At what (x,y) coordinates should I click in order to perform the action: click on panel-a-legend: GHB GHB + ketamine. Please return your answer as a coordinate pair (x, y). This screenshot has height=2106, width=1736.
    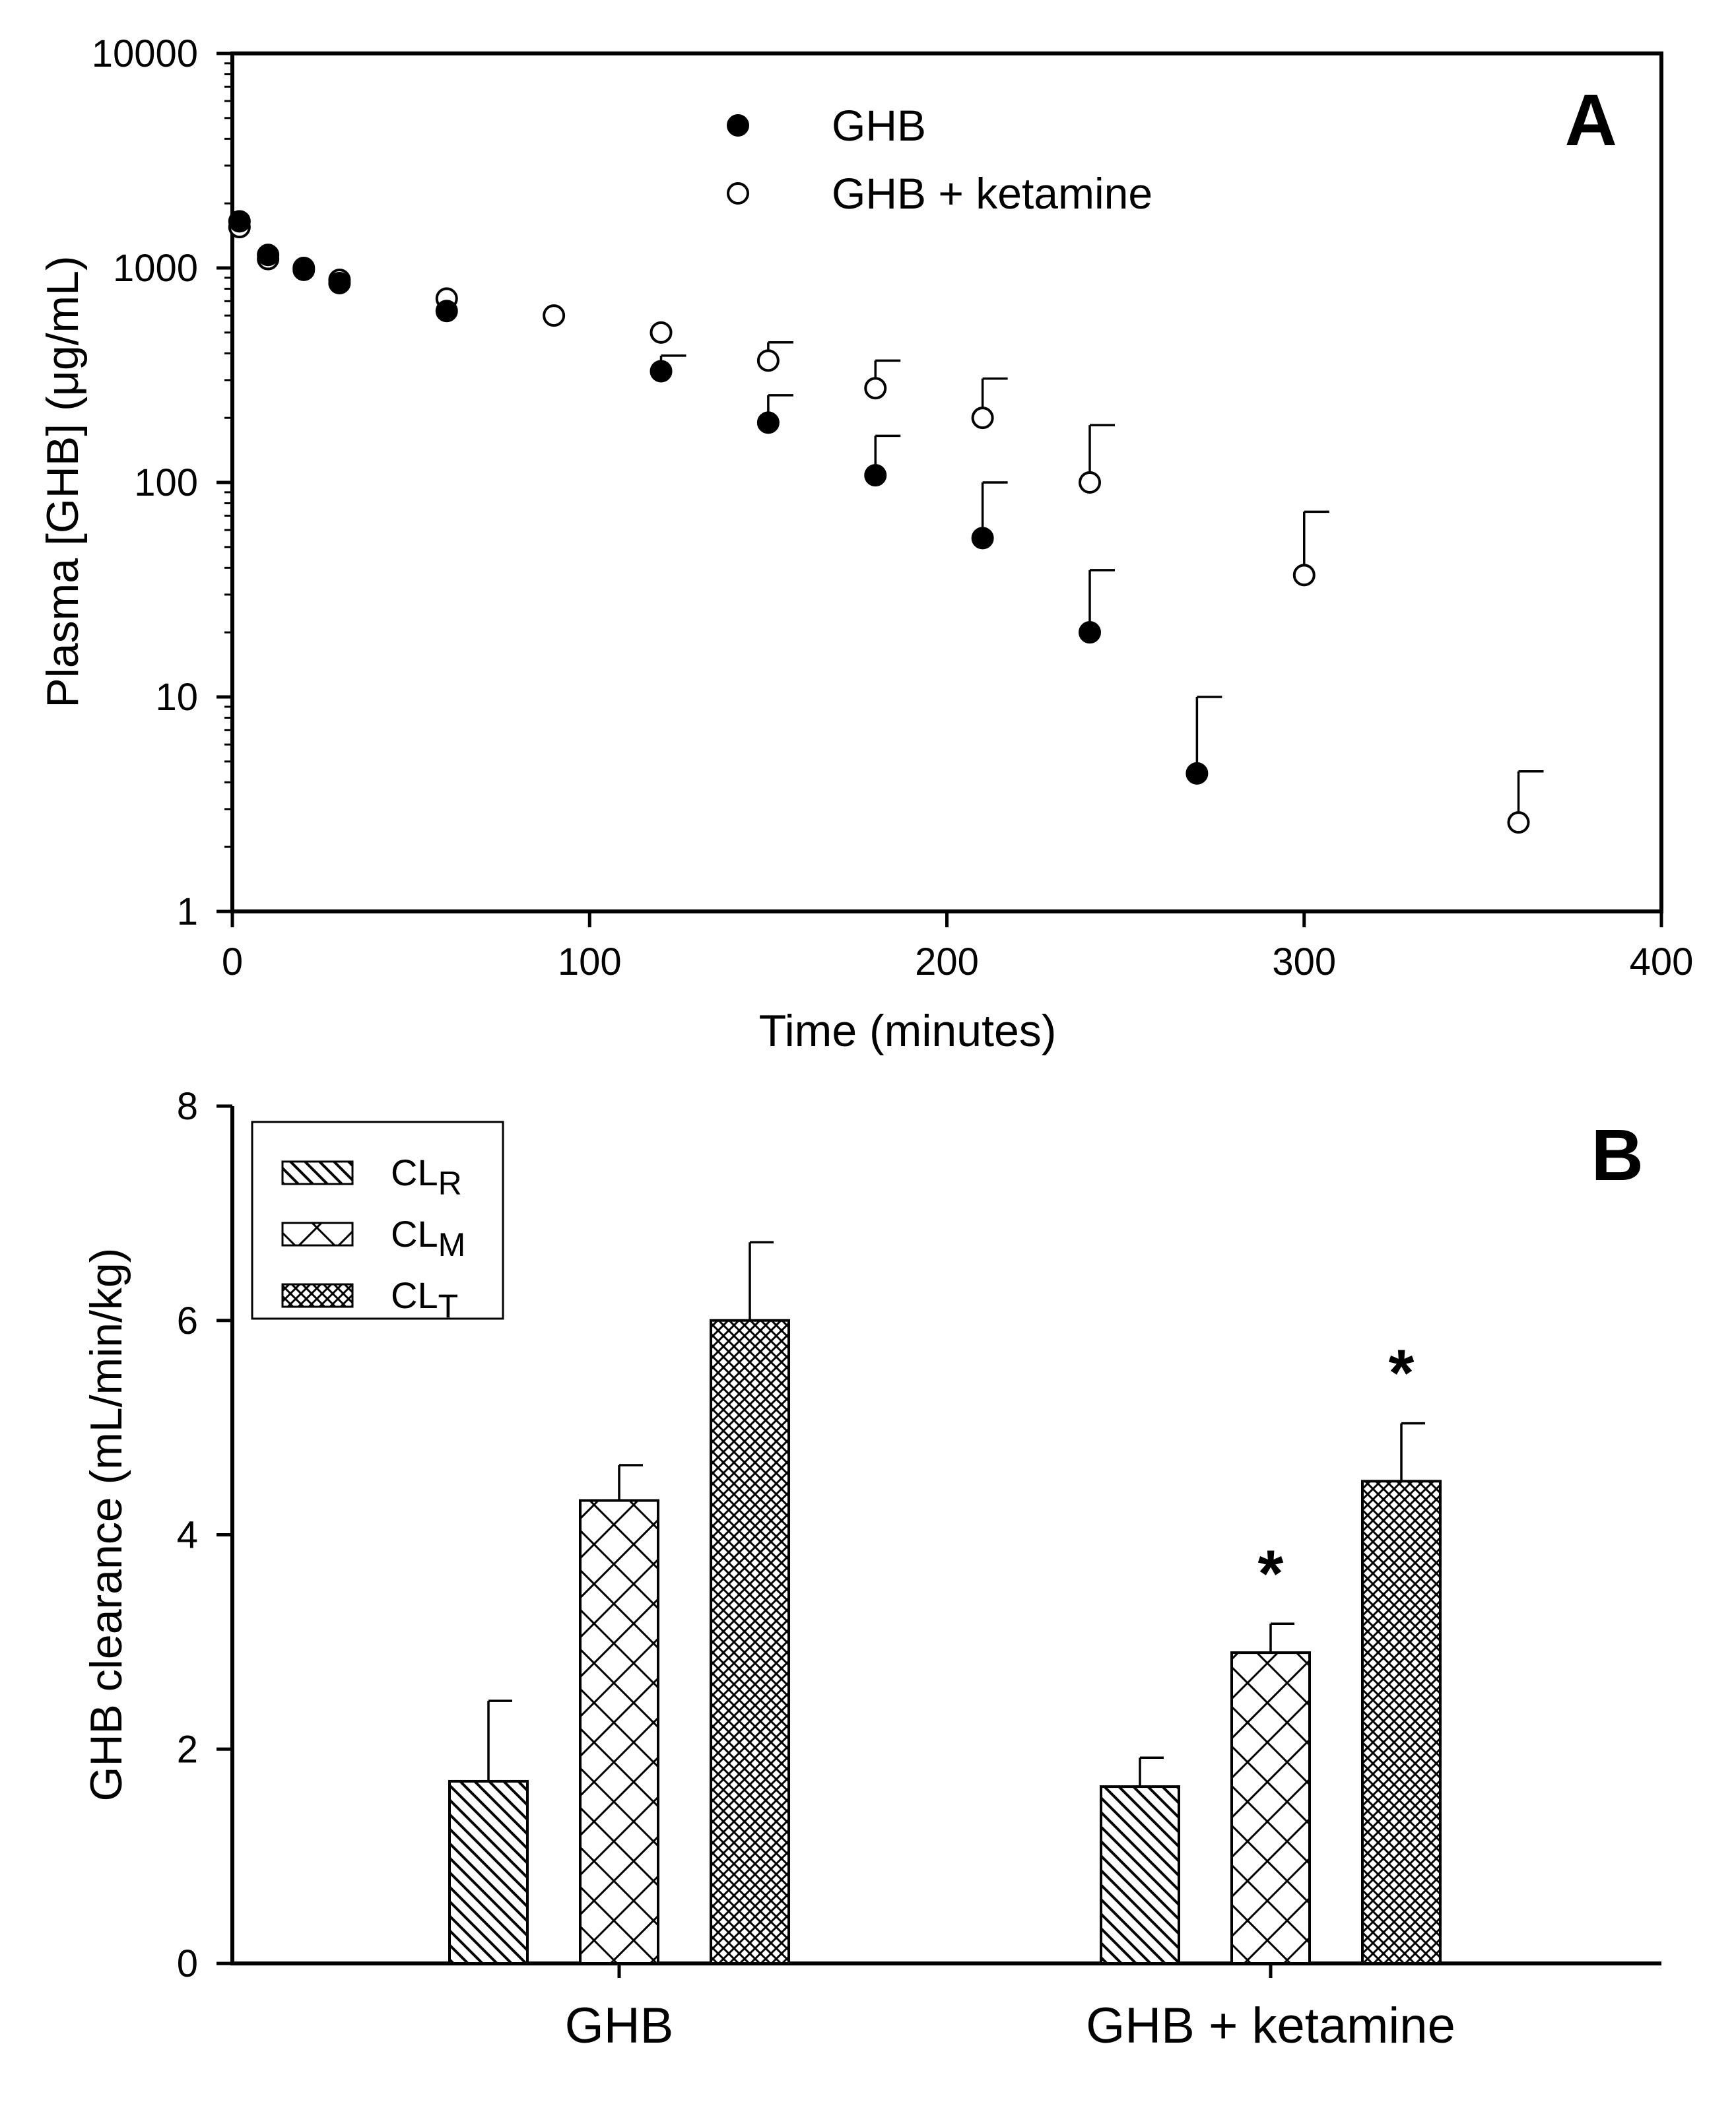
    Looking at the image, I should click on (939, 159).